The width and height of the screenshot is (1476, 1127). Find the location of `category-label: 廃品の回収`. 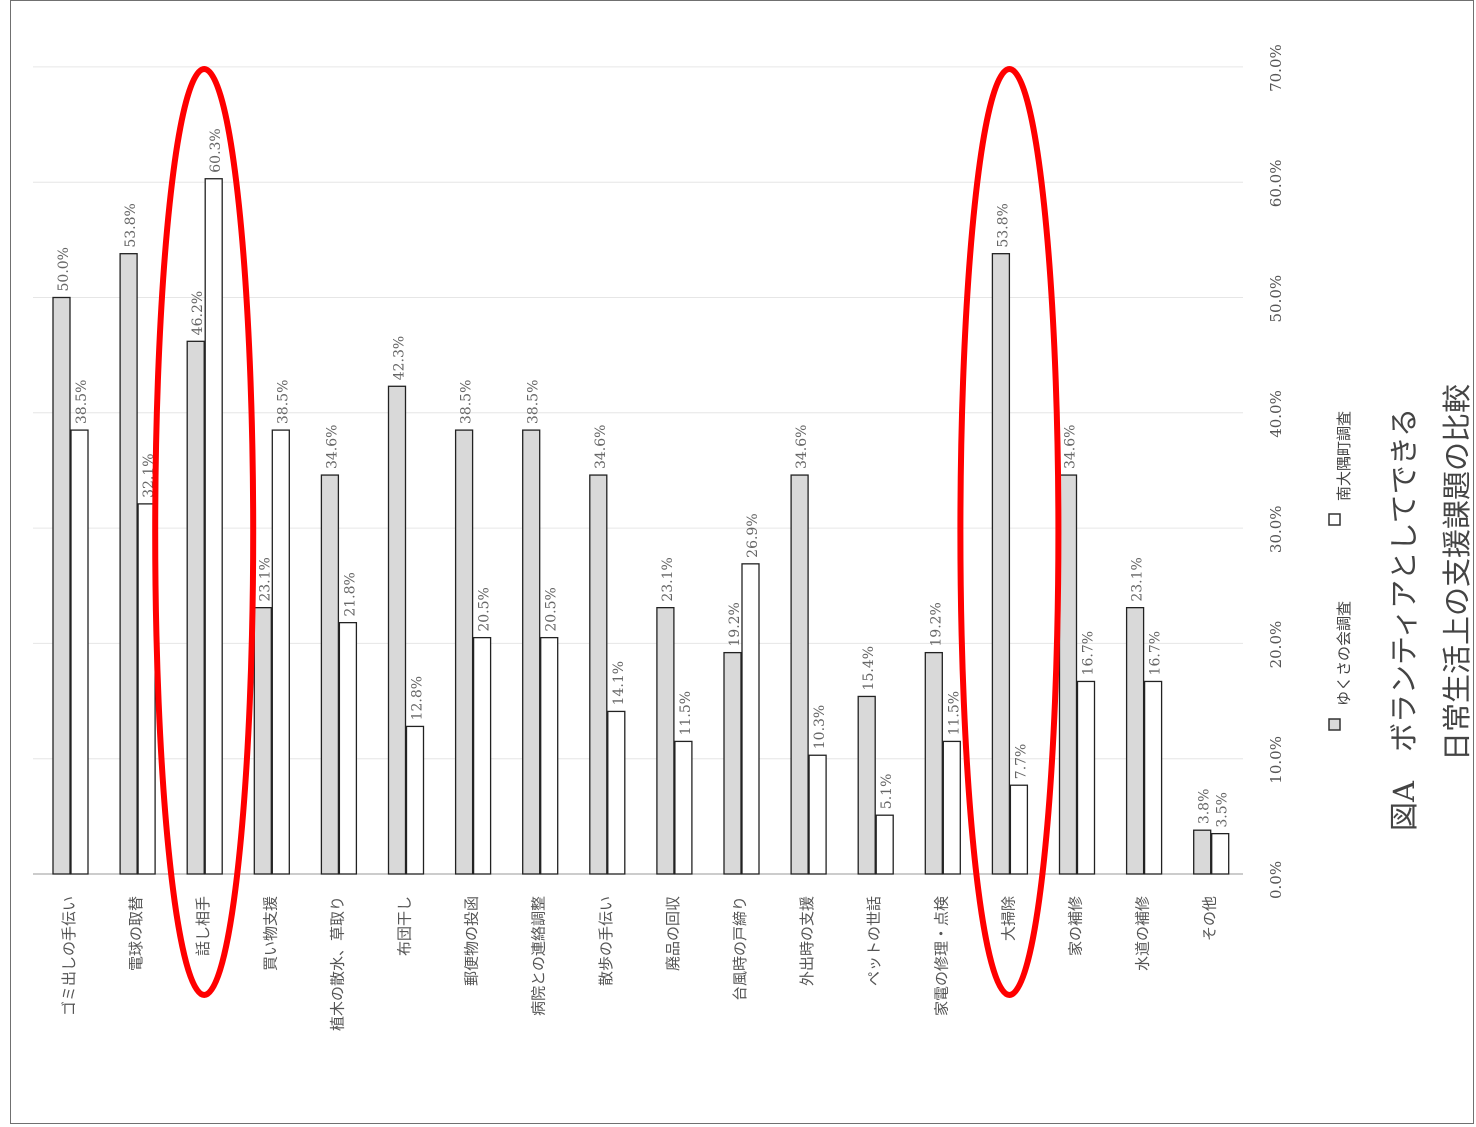

category-label: 廃品の回収 is located at coordinates (673, 933).